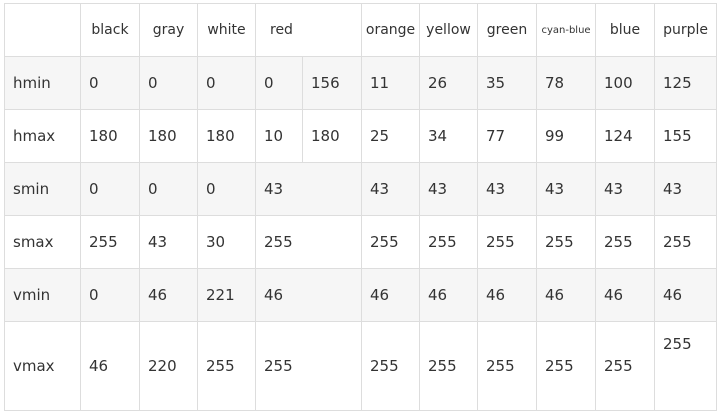 This screenshot has width=720, height=411. I want to click on cell-vmax-cyan-blue: 255, so click(566, 366).